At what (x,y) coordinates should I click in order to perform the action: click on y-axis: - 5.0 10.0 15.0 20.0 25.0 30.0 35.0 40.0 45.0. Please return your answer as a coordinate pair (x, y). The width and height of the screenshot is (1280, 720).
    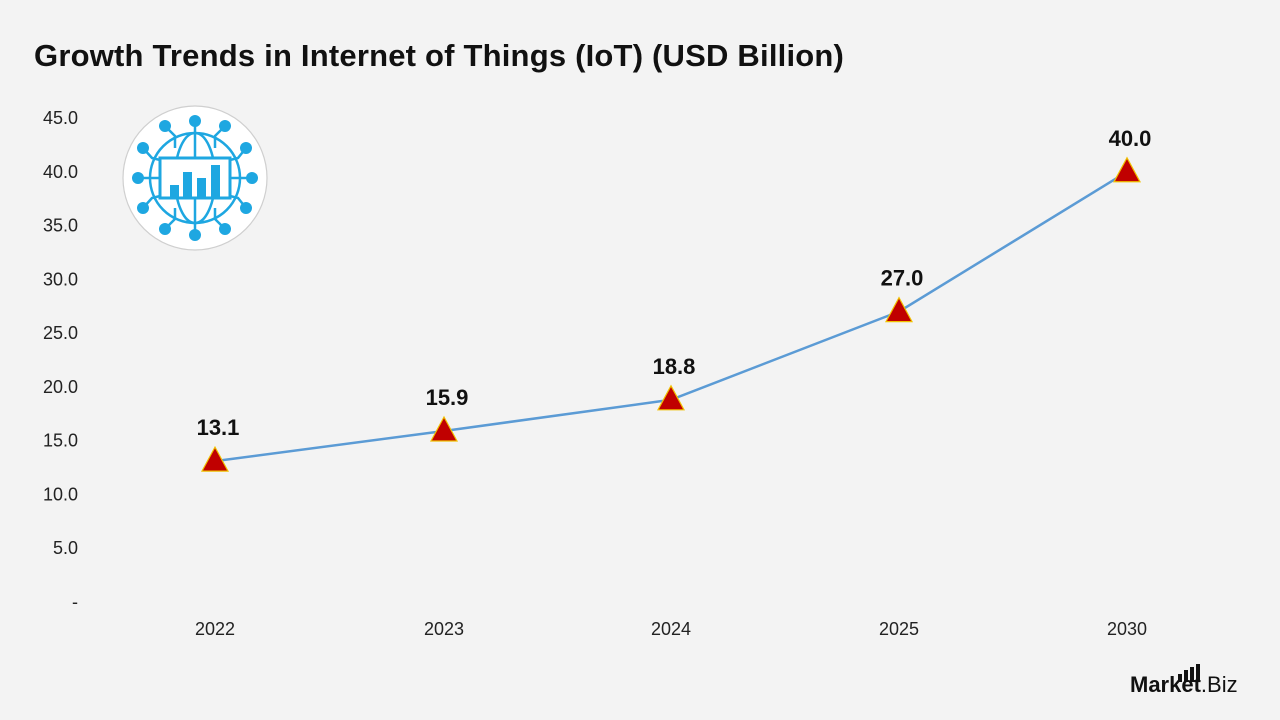
    Looking at the image, I should click on (60, 360).